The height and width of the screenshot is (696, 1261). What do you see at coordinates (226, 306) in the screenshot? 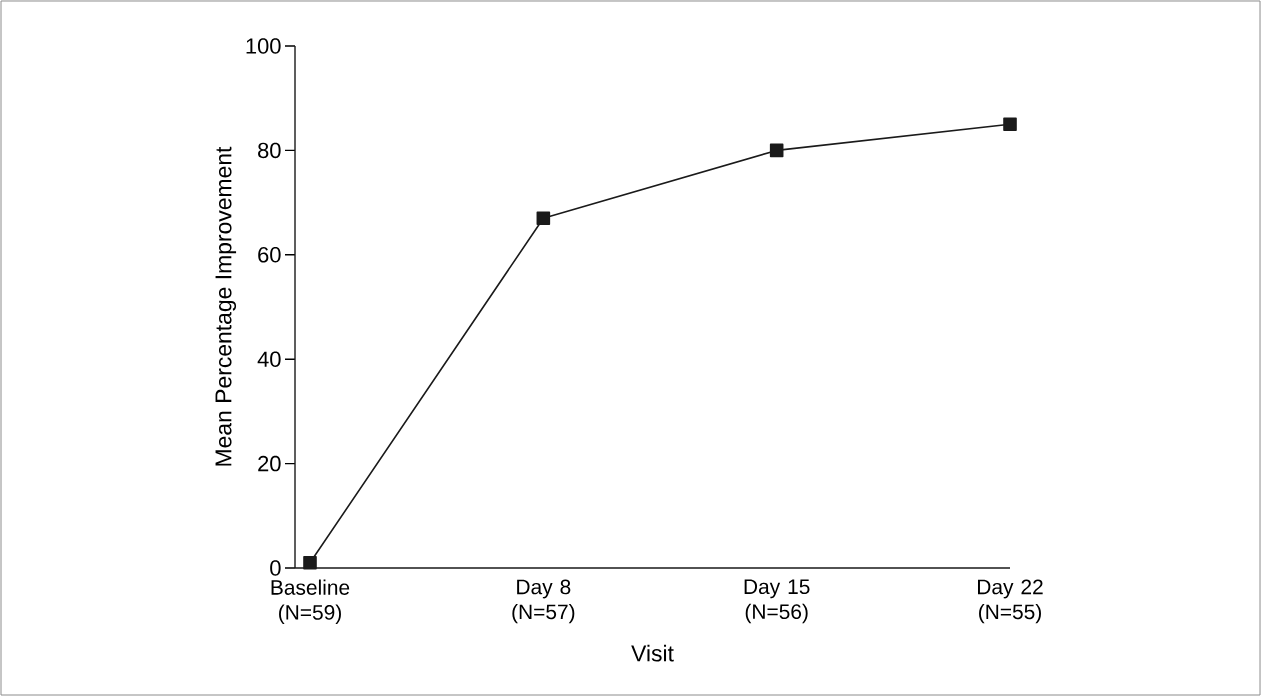
I see `y-axis-title: Mean Percentage Improvement` at bounding box center [226, 306].